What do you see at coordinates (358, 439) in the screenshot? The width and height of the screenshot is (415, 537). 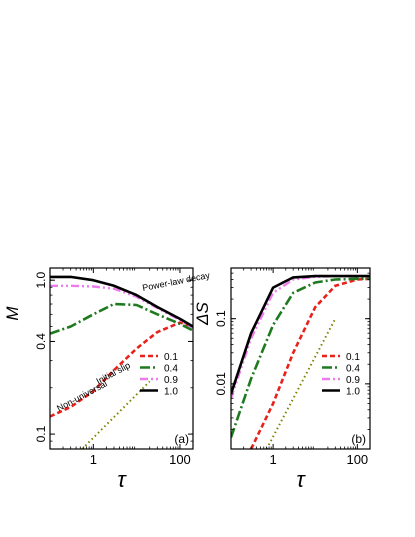 I see `panel-label: (b)` at bounding box center [358, 439].